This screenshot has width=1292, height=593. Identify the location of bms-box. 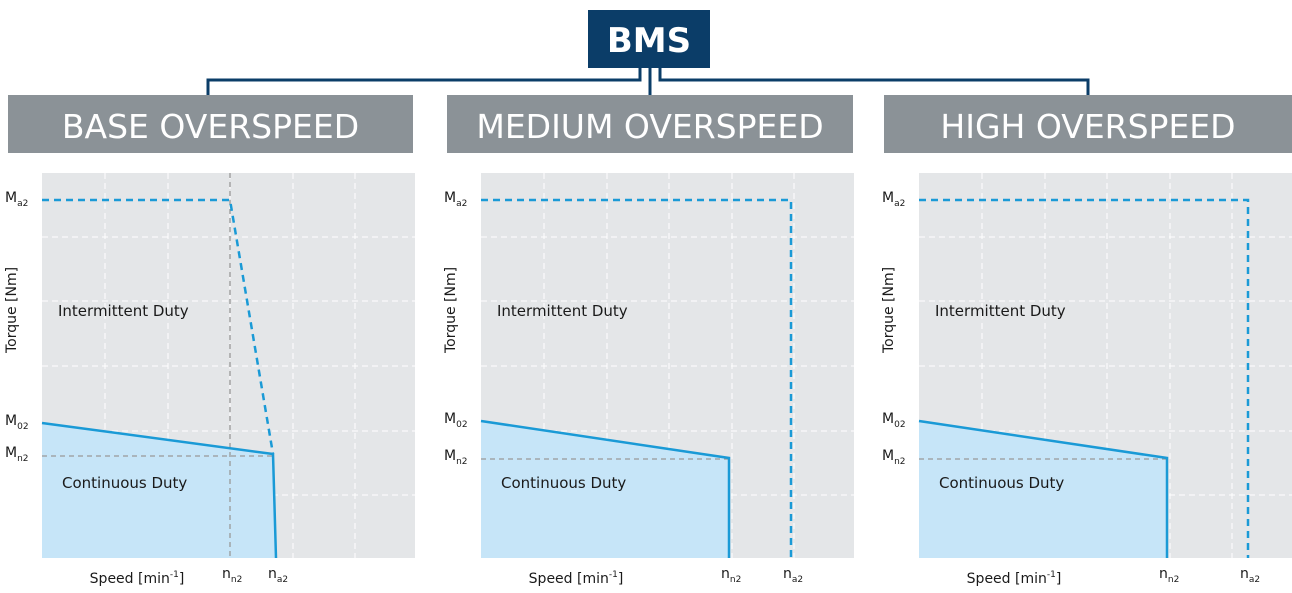
(649, 39).